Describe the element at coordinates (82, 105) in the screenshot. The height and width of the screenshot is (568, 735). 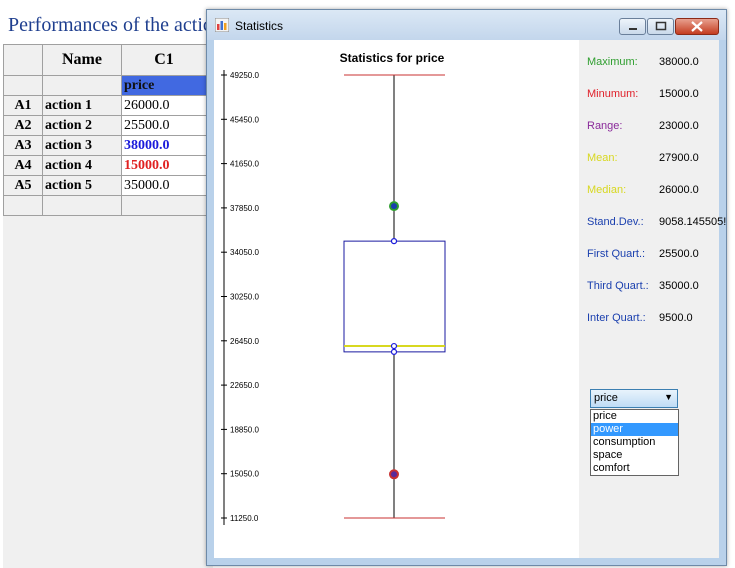
I see `action-name-cell: action 1` at that location.